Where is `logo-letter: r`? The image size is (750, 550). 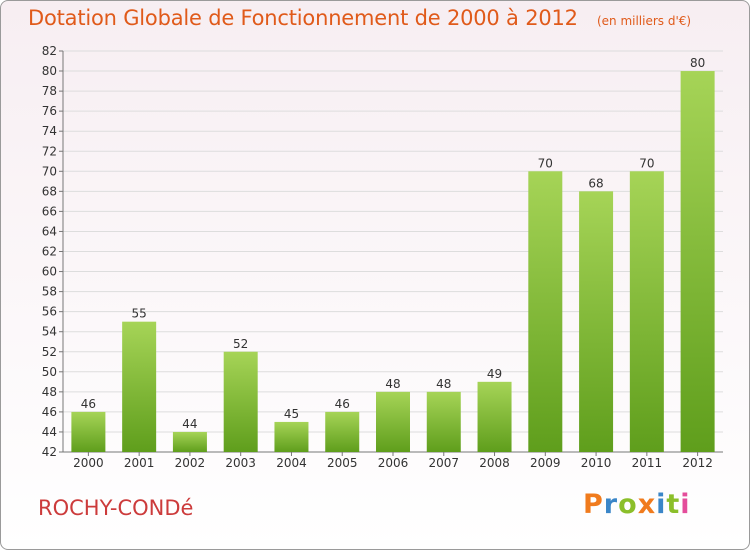 logo-letter: r is located at coordinates (611, 504).